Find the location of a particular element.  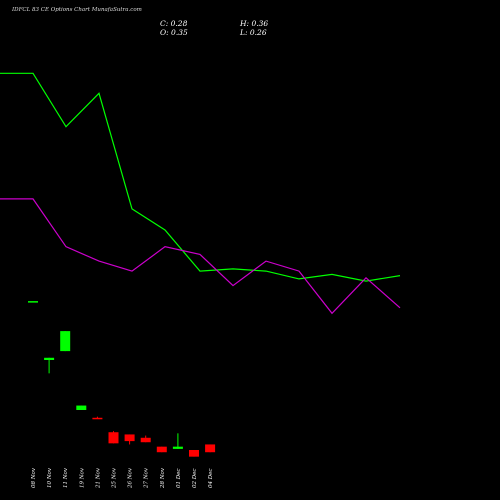

candle-08-nov is located at coordinates (33, 302).